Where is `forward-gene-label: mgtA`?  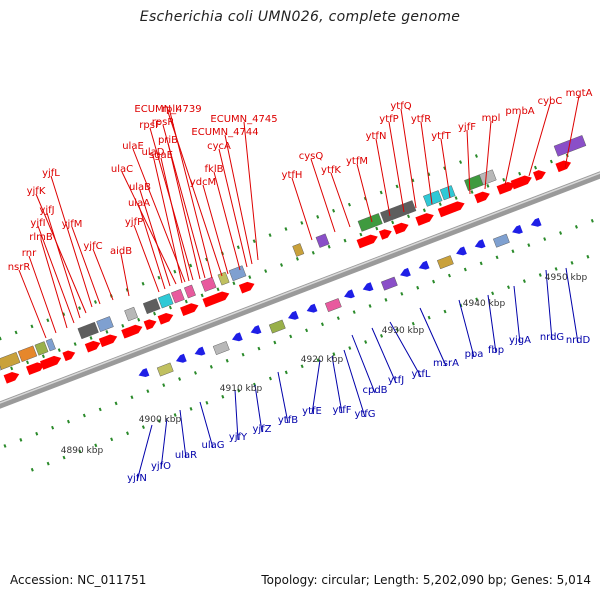 forward-gene-label: mgtA is located at coordinates (579, 93).